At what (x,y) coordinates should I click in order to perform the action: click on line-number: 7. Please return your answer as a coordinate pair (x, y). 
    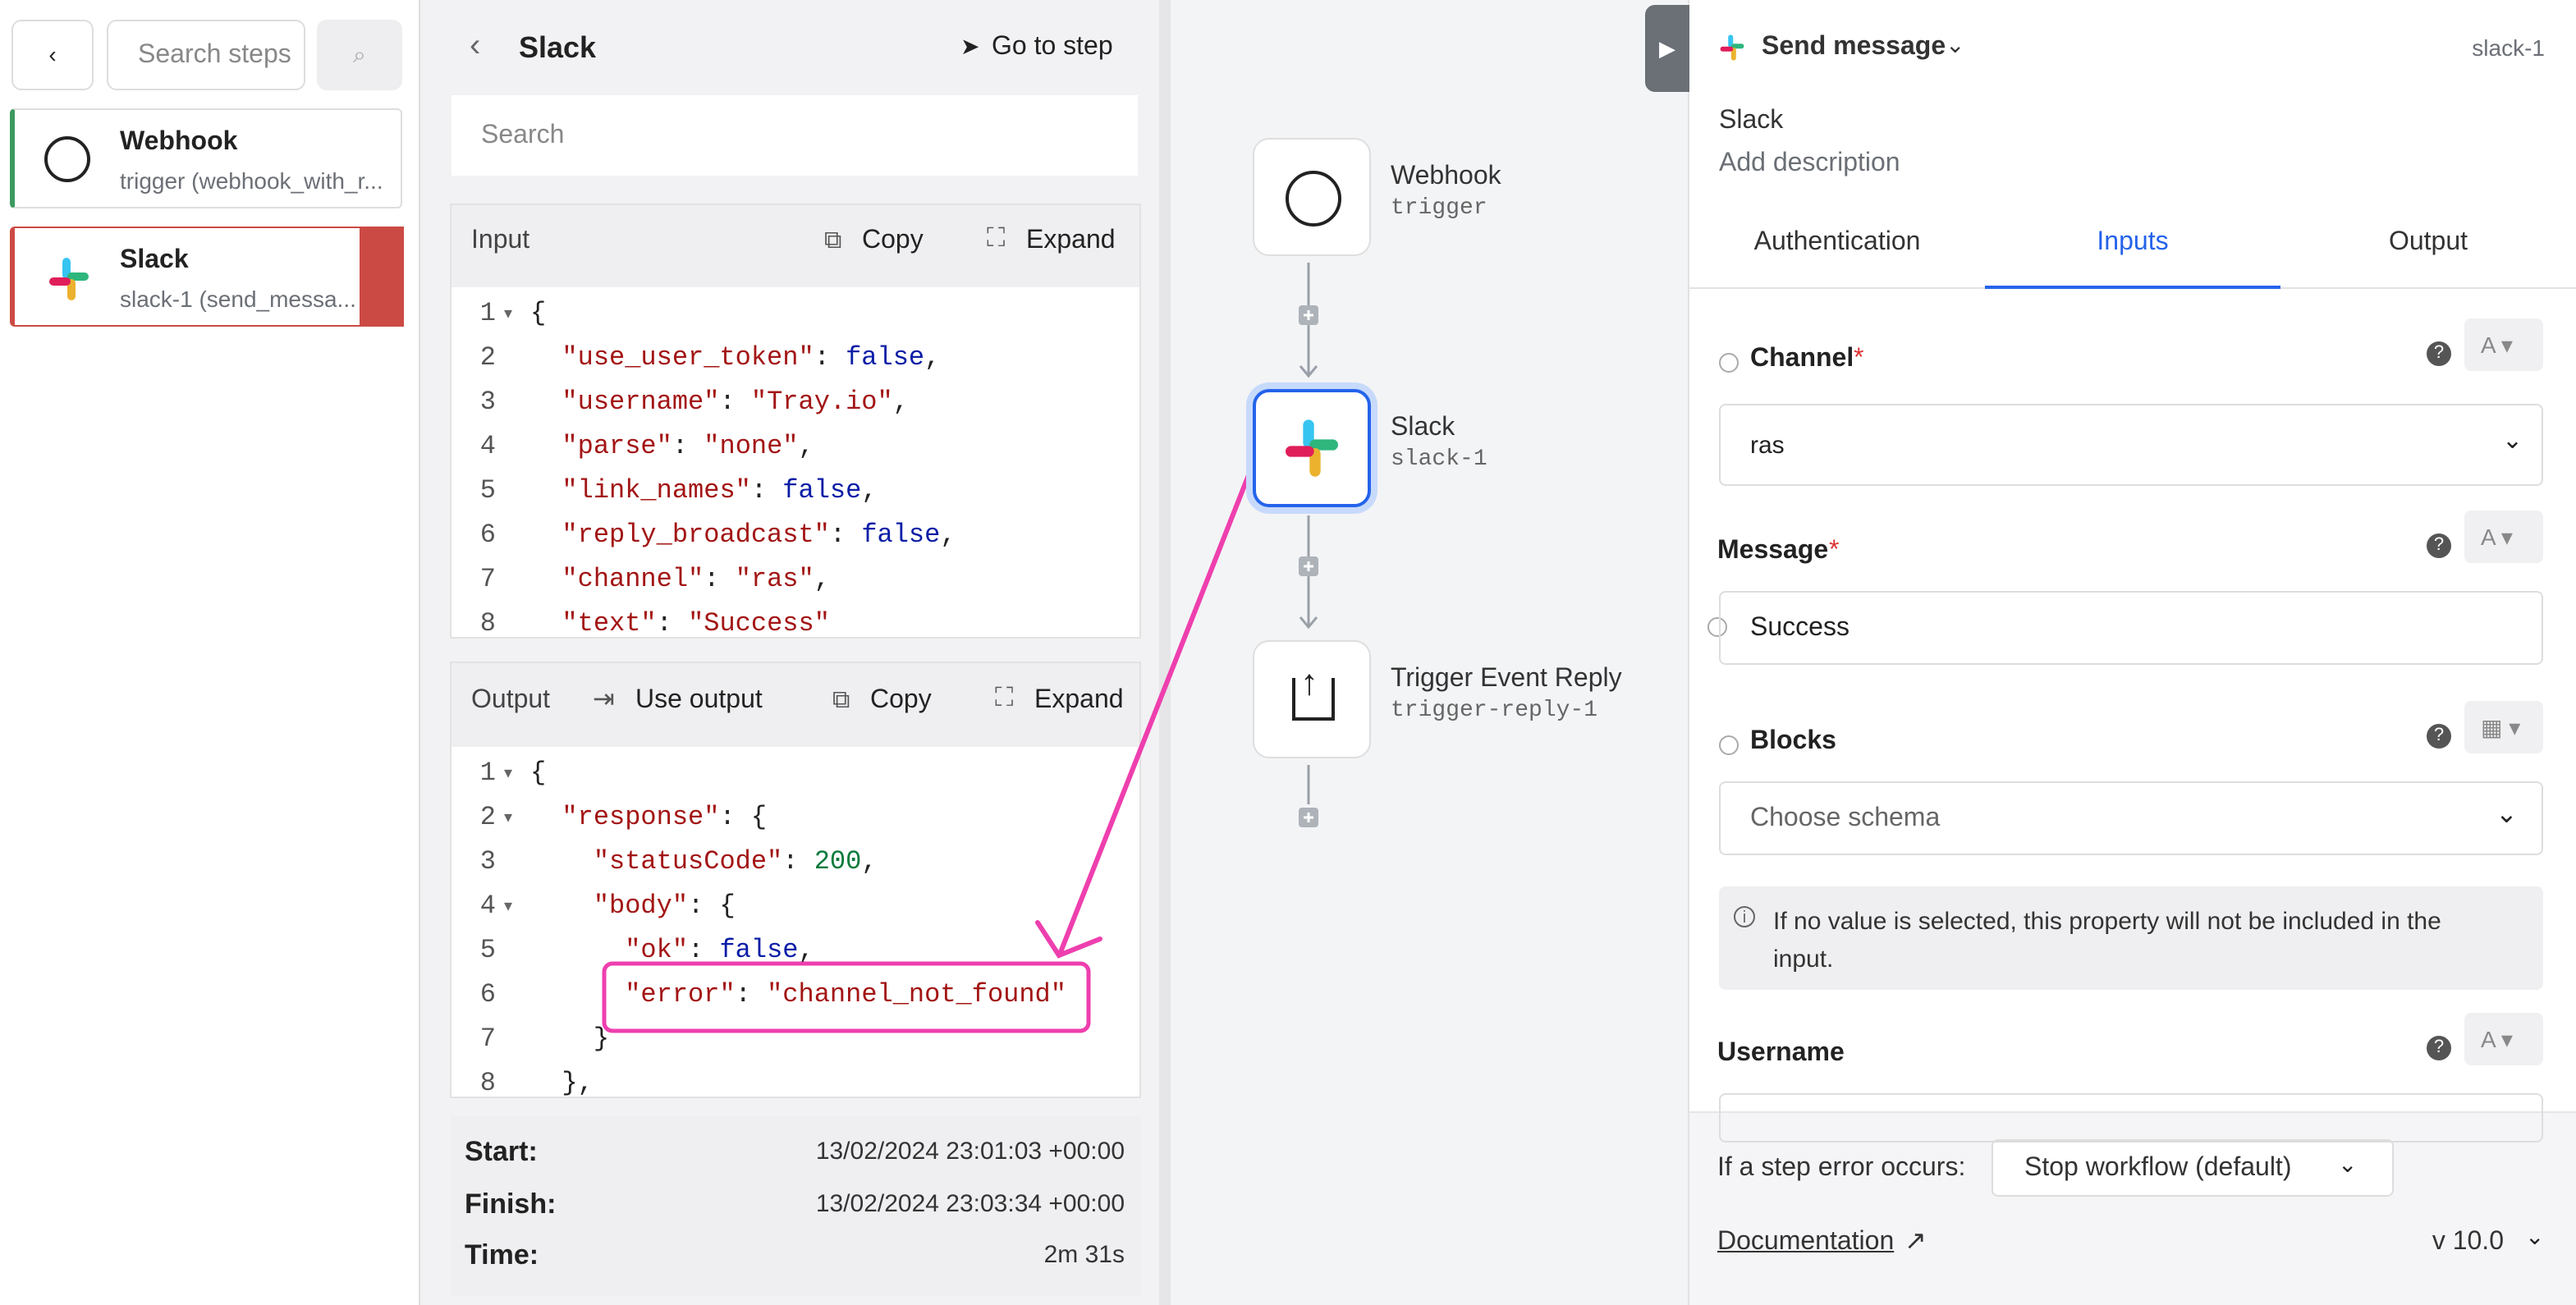
    Looking at the image, I should click on (488, 1039).